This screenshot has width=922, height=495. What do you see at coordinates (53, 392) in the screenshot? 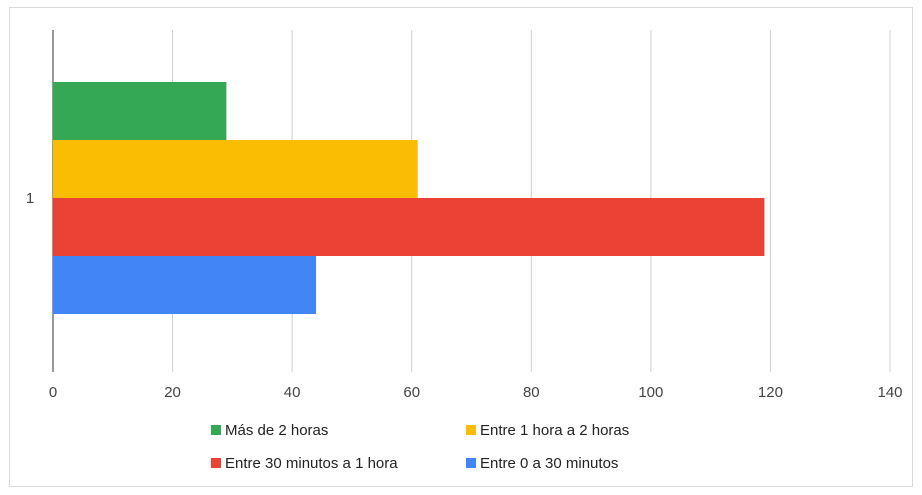
I see `x-tick-label: 0` at bounding box center [53, 392].